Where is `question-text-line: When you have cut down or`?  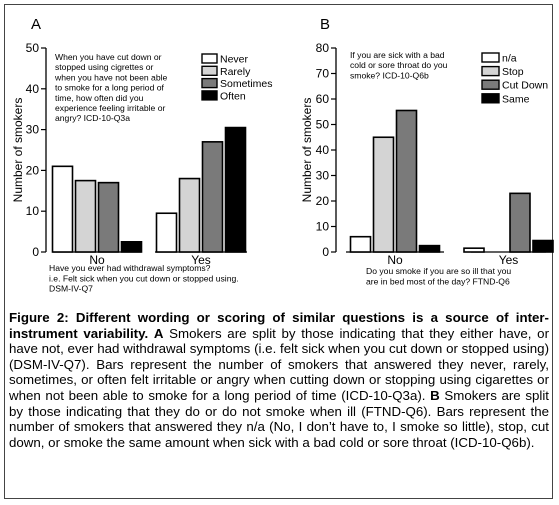 question-text-line: When you have cut down or is located at coordinates (108, 57).